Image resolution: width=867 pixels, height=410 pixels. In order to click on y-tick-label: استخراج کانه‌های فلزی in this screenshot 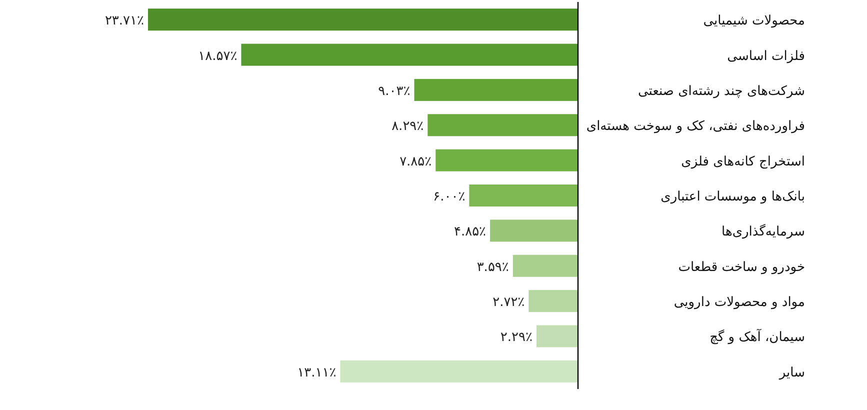, I will do `click(743, 162)`.